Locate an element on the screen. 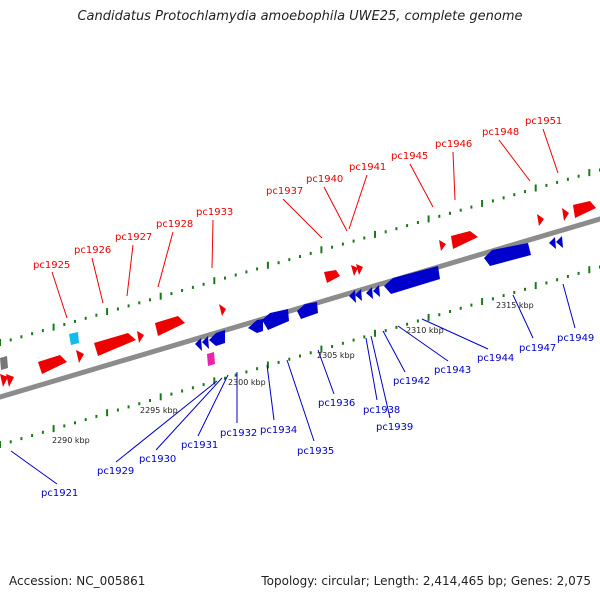  gene-label: pc1941 is located at coordinates (367, 167).